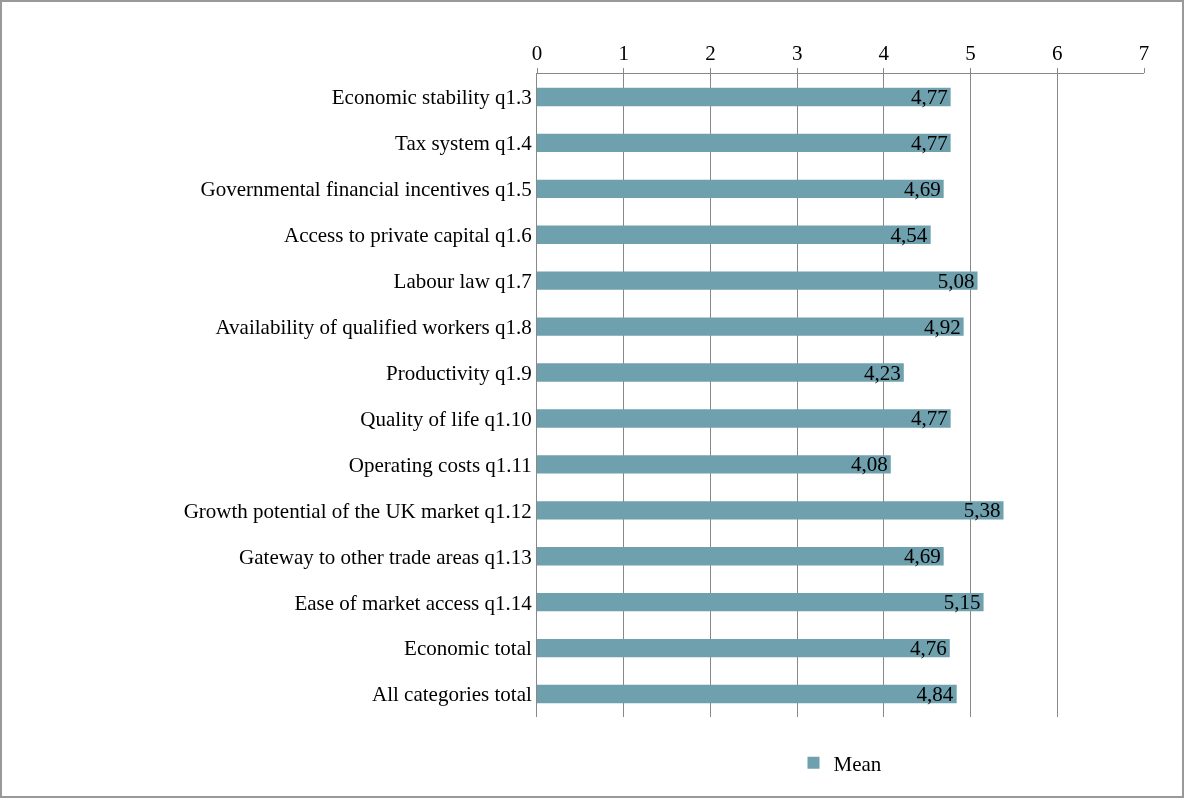  Describe the element at coordinates (982, 510) in the screenshot. I see `data-label: 5,38` at that location.